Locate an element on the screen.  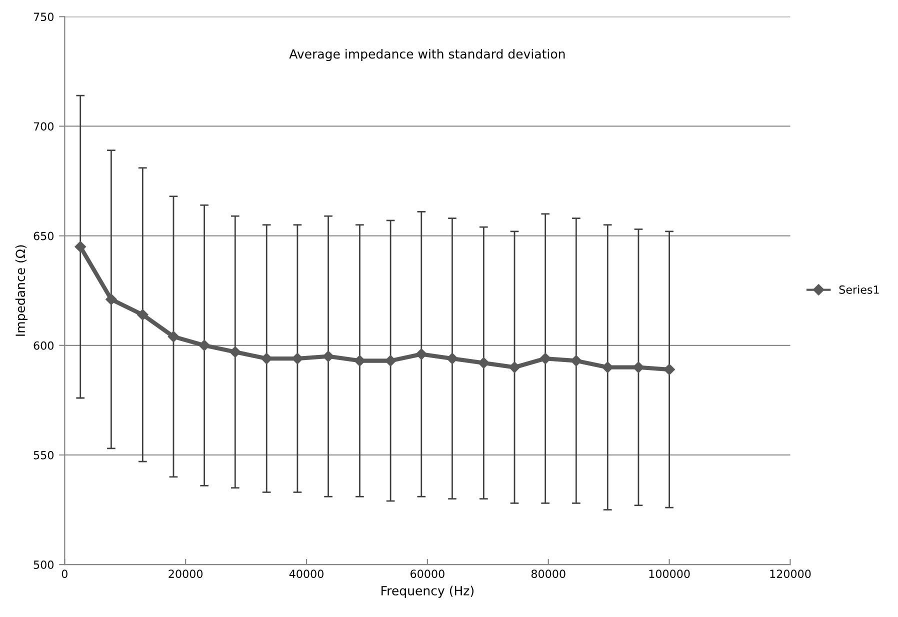
y-tick-label: 550 is located at coordinates (44, 455).